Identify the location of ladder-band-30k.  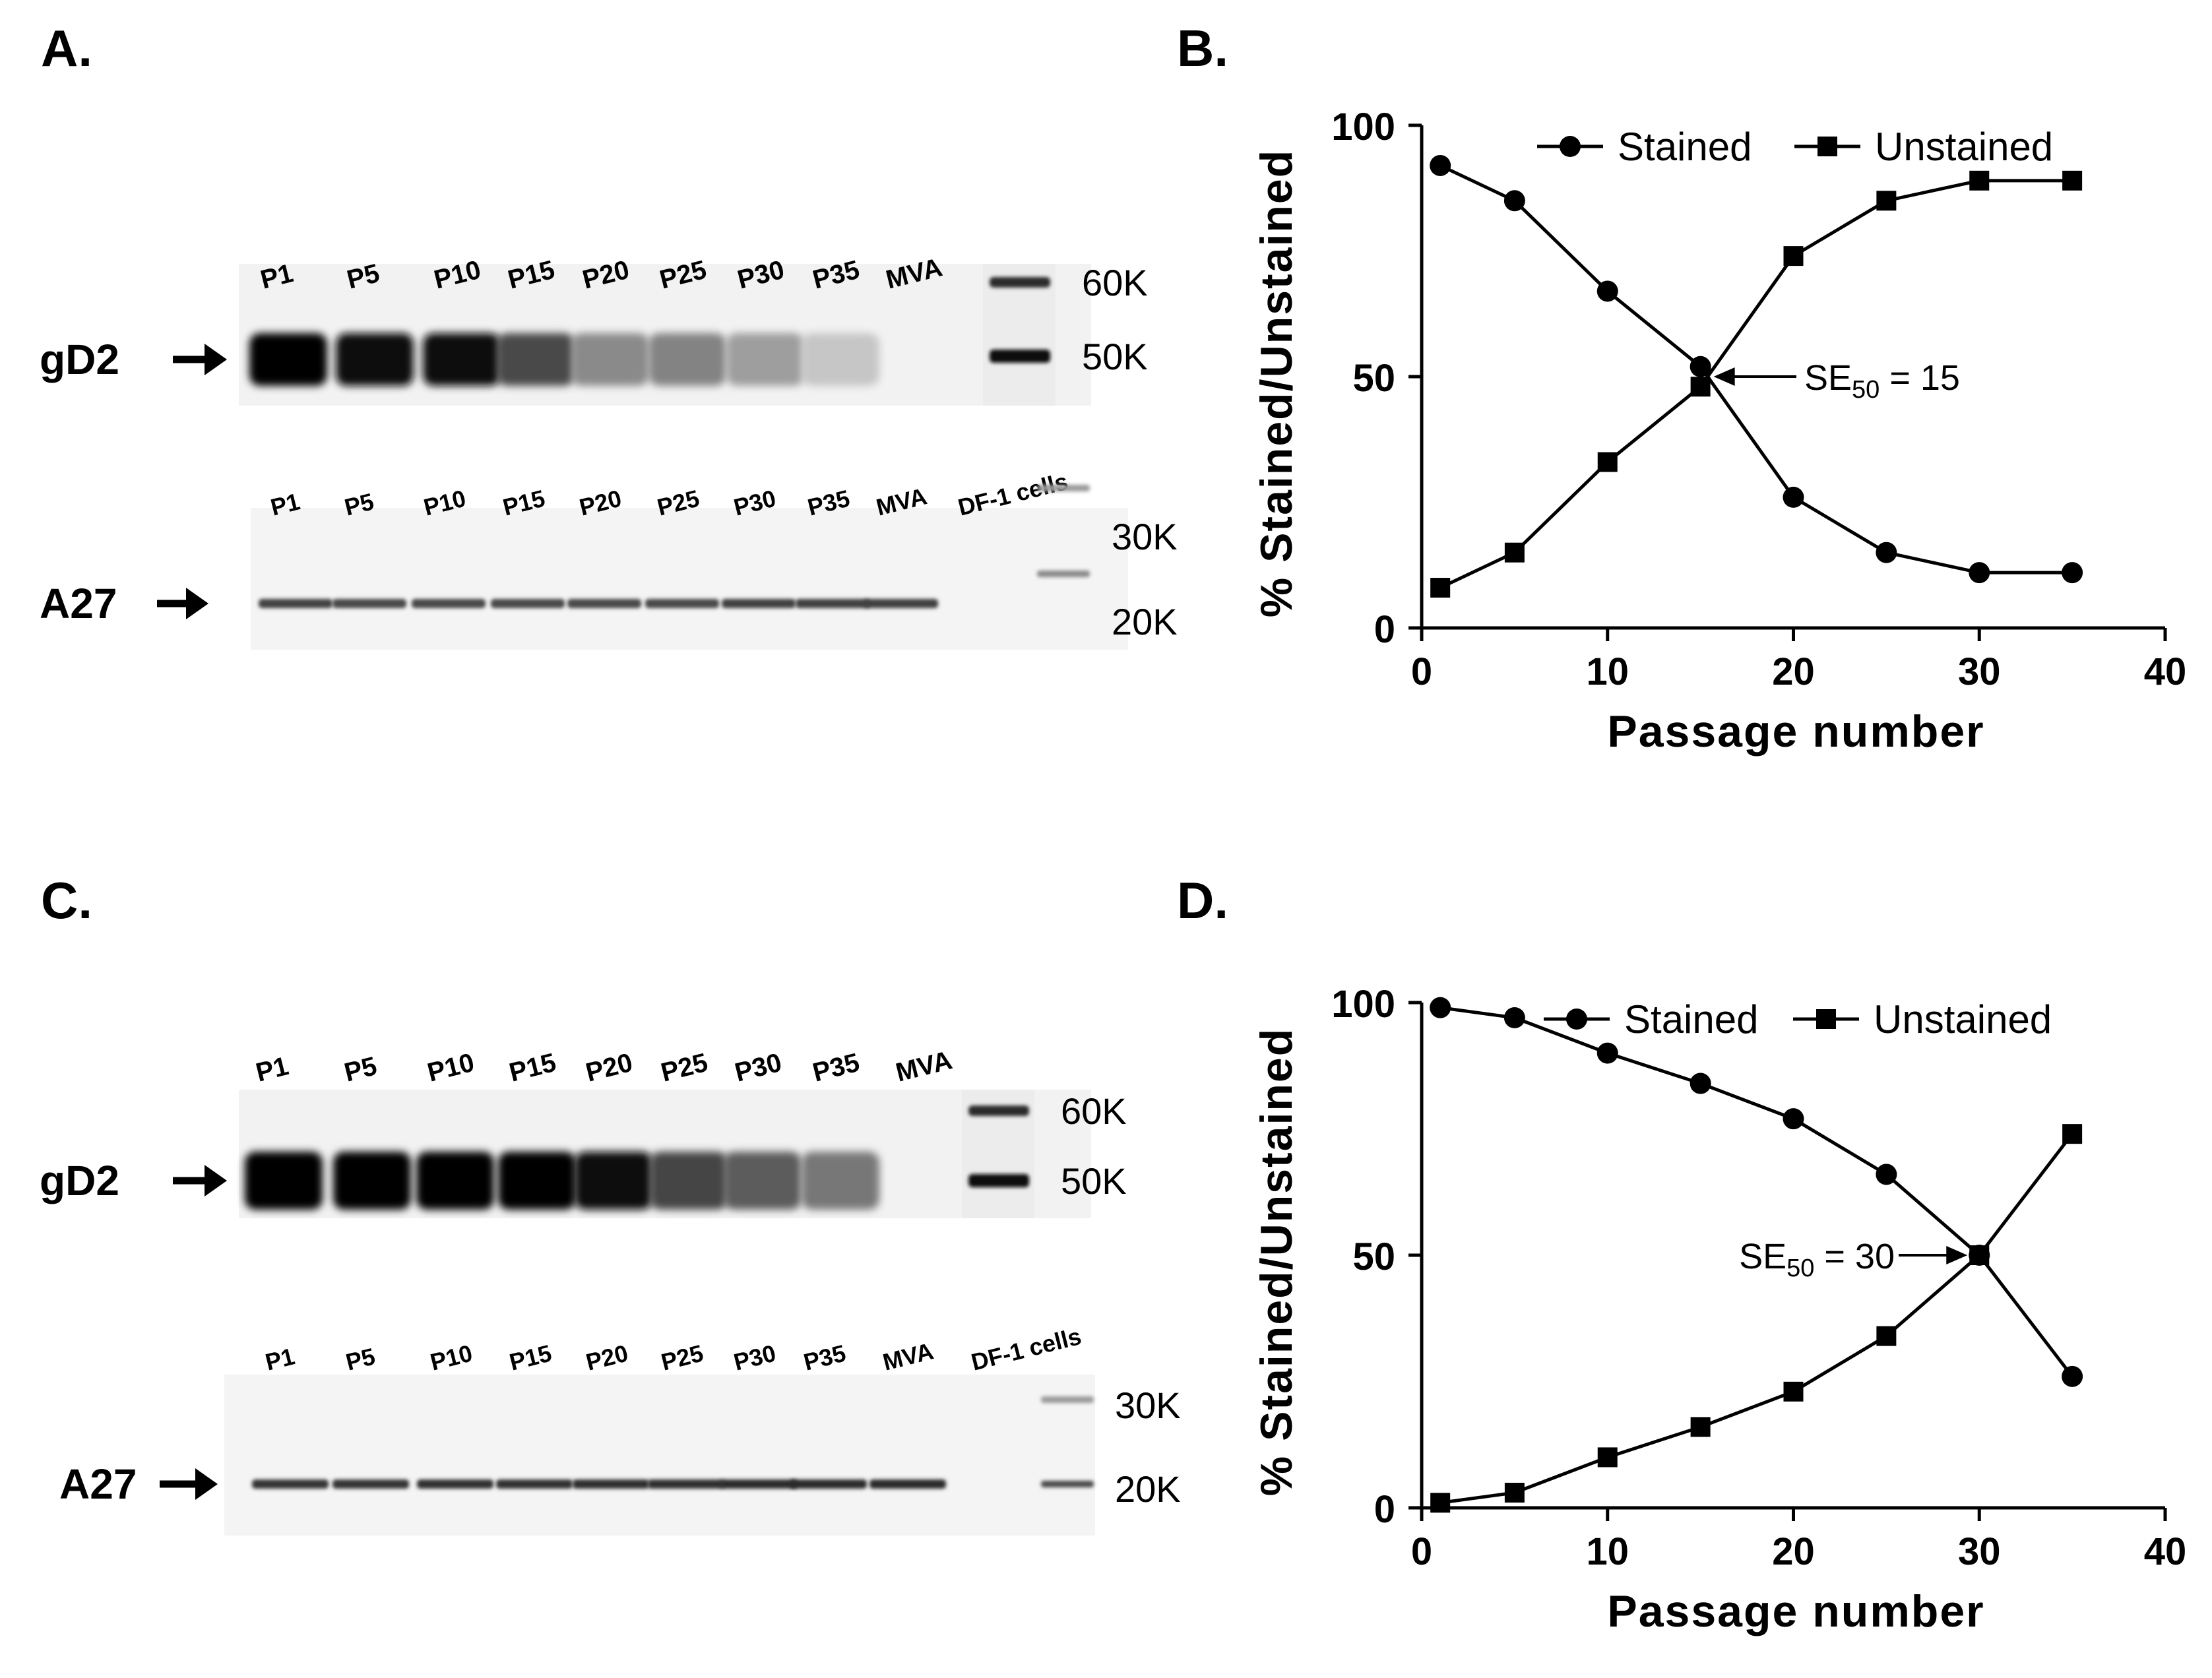
(1067, 1399).